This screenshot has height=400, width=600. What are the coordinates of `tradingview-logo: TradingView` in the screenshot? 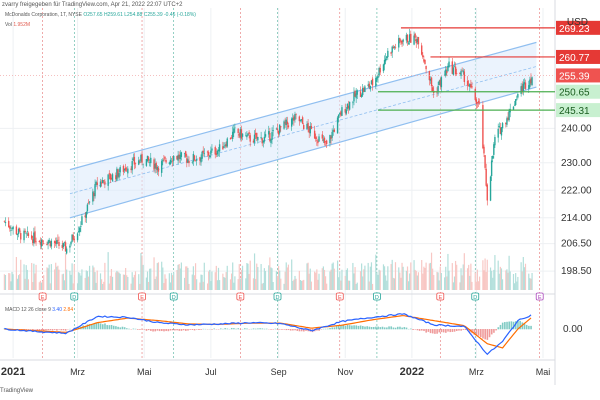 It's located at (16, 391).